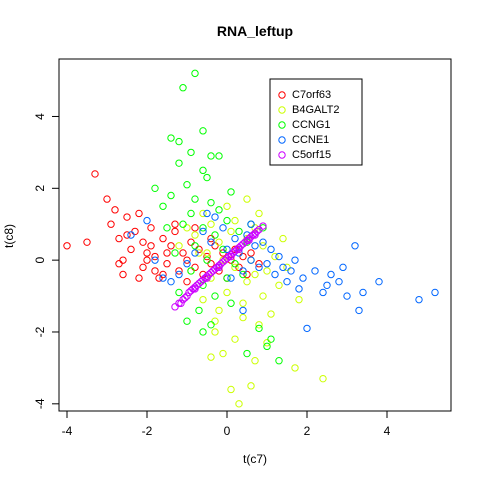 The height and width of the screenshot is (485, 480). Describe the element at coordinates (40, 331) in the screenshot. I see `y-tick-label: -2` at that location.